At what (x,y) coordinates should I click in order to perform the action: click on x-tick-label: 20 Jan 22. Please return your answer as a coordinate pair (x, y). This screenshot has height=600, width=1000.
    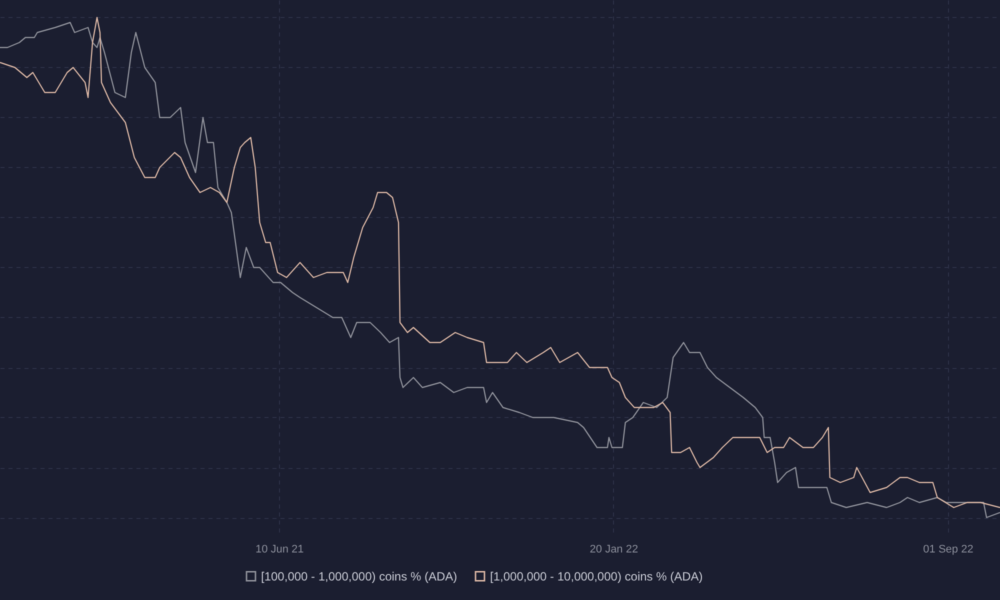
    Looking at the image, I should click on (614, 550).